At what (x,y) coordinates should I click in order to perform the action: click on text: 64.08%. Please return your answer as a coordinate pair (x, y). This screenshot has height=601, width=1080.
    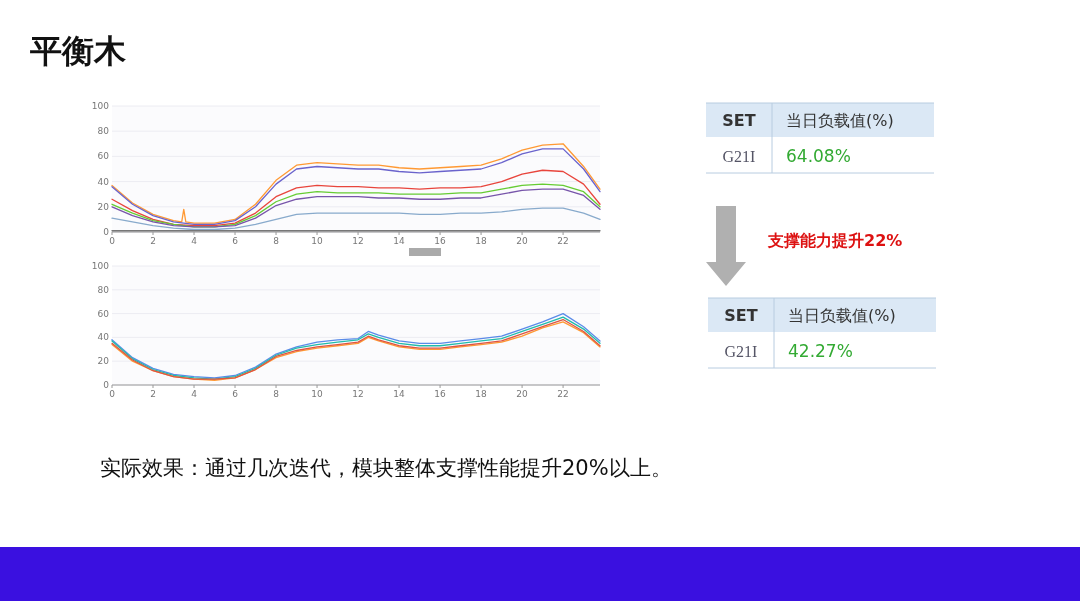
    Looking at the image, I should click on (818, 156).